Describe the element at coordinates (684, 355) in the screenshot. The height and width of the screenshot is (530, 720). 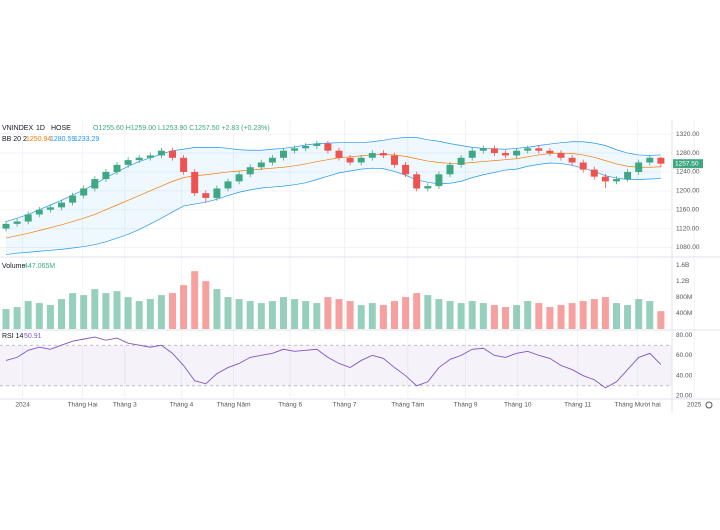
I see `y-tick-label: 60.00` at that location.